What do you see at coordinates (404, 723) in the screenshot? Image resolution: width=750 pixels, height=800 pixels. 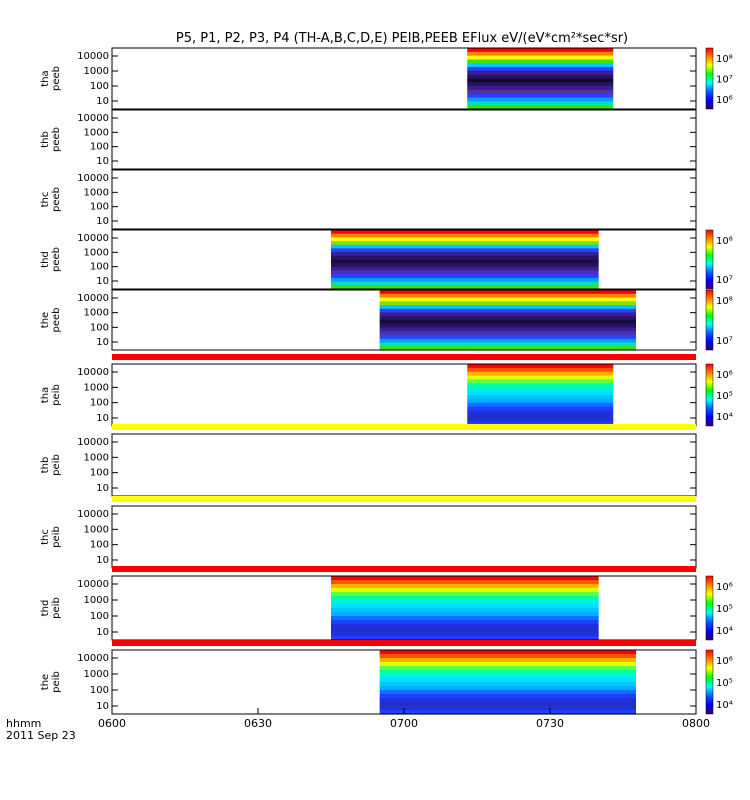 I see `x-tick-label: 0700` at bounding box center [404, 723].